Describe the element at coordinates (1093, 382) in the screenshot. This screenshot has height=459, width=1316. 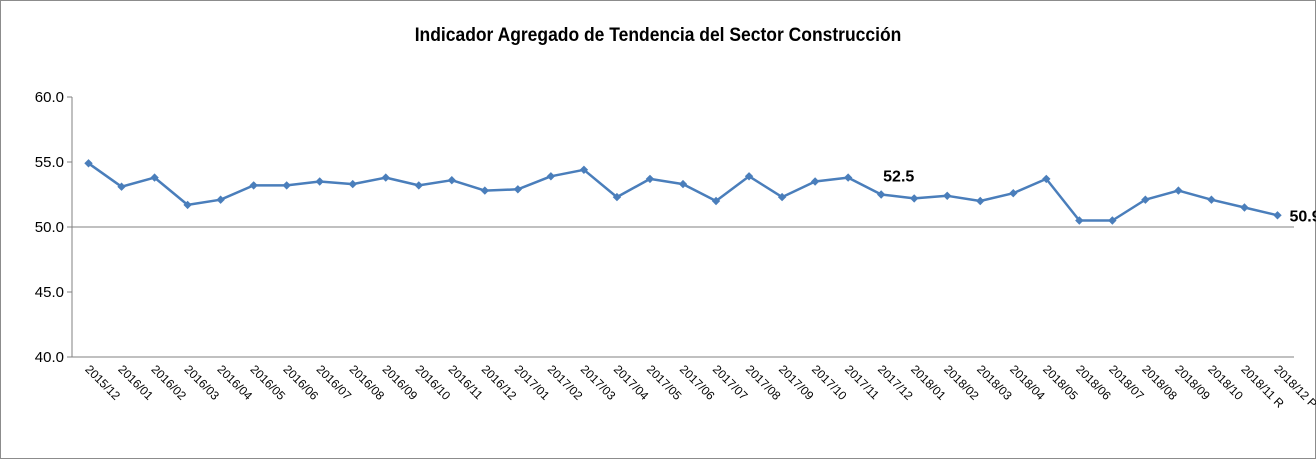
I see `x-tick-label: 2018/06` at that location.